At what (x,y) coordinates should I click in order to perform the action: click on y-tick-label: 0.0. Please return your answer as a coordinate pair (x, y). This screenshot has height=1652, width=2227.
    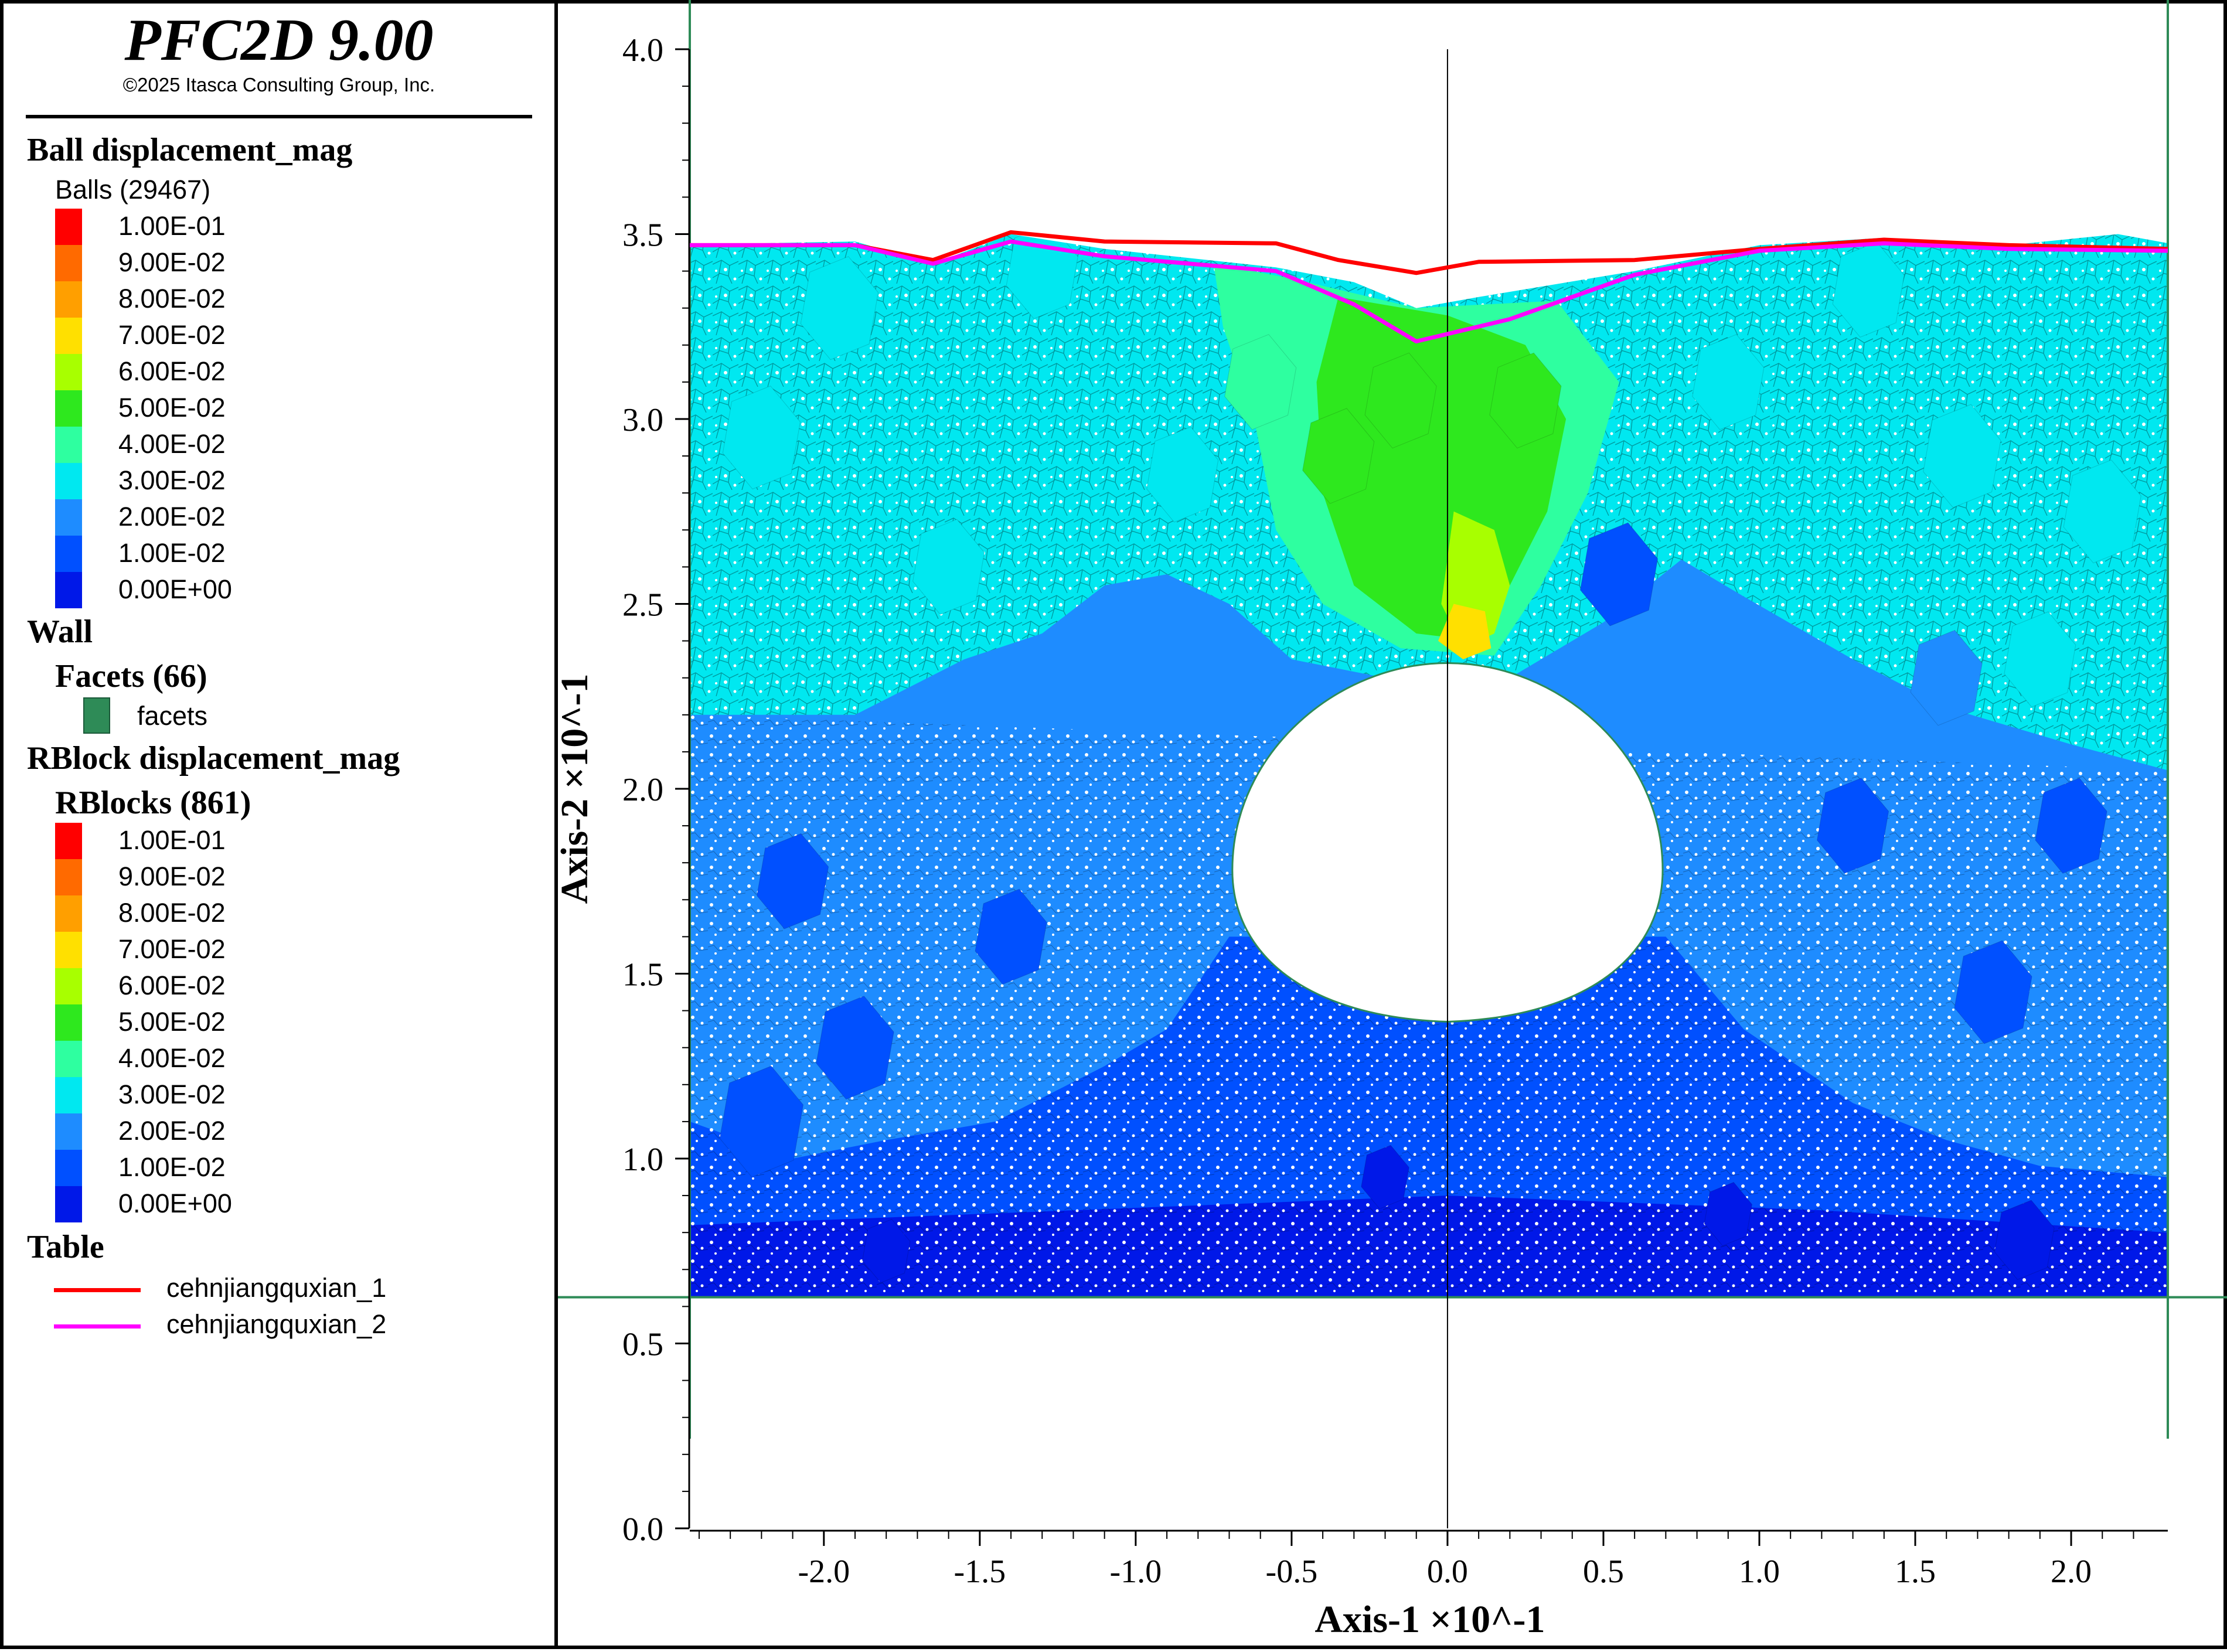
    Looking at the image, I should click on (643, 1529).